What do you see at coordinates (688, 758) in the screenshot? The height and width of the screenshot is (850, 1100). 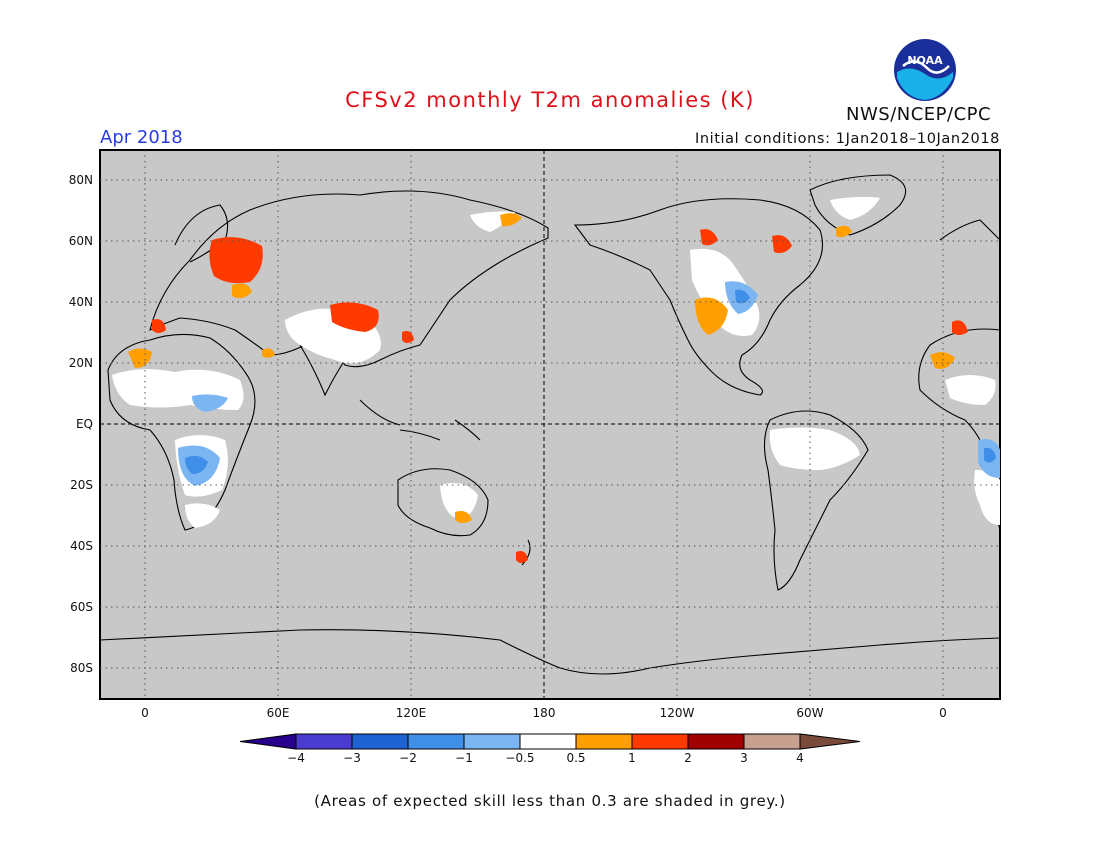 I see `colorbar-label: 2` at bounding box center [688, 758].